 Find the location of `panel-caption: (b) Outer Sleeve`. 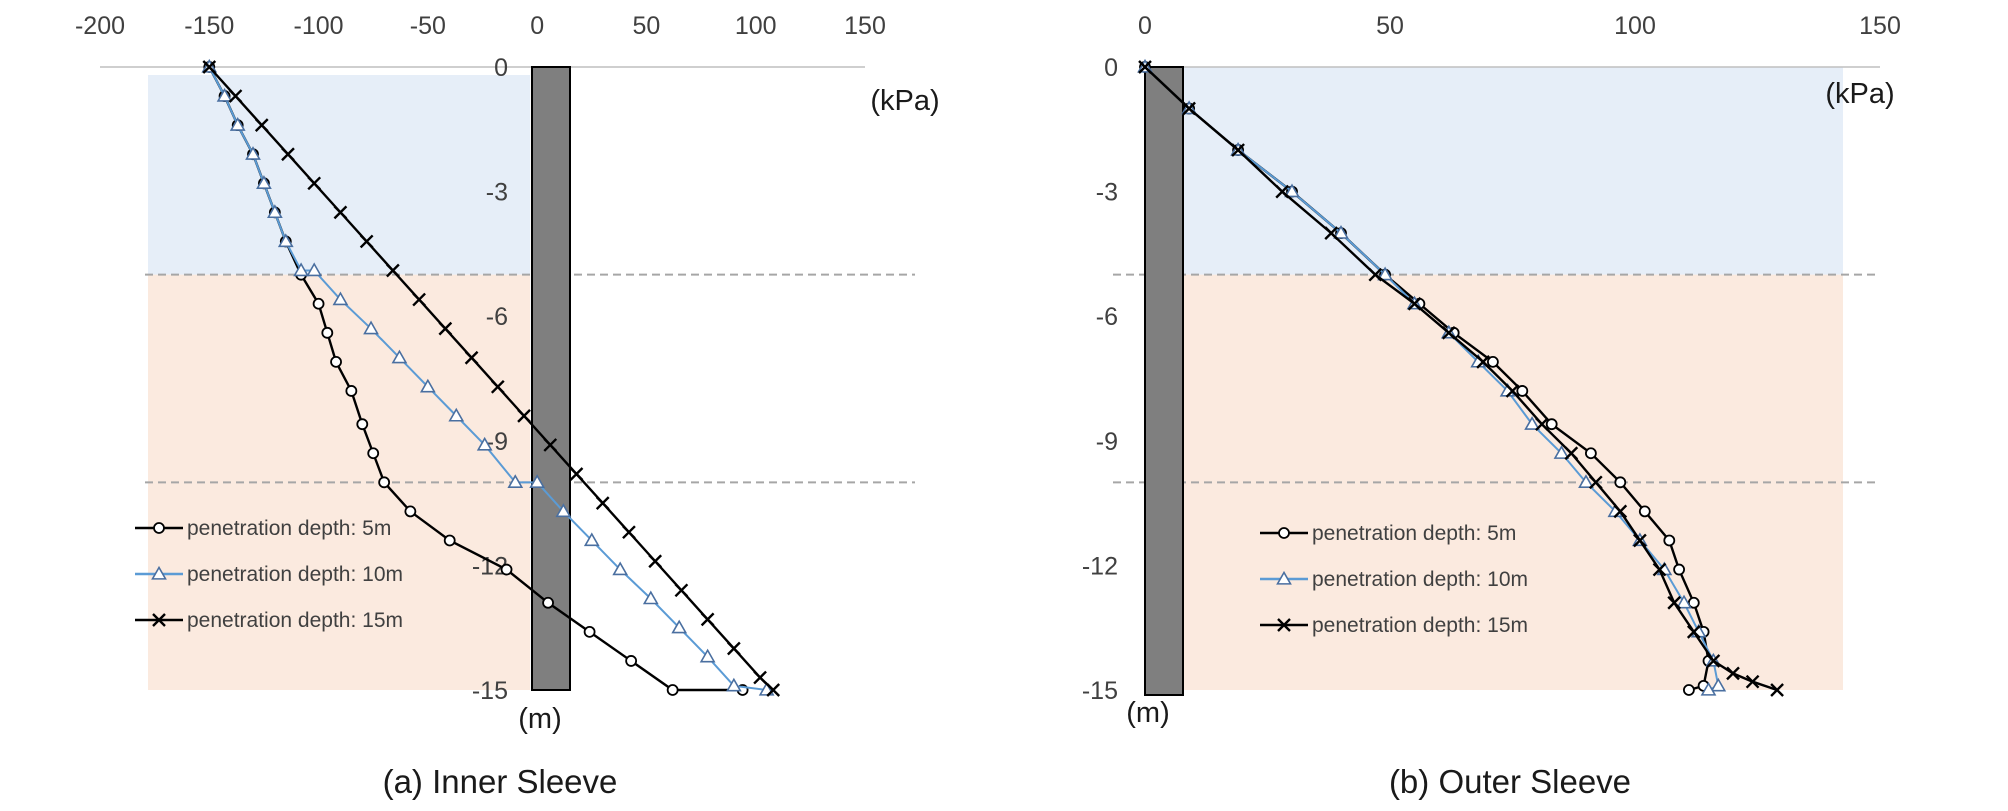

panel-caption: (b) Outer Sleeve is located at coordinates (1510, 781).